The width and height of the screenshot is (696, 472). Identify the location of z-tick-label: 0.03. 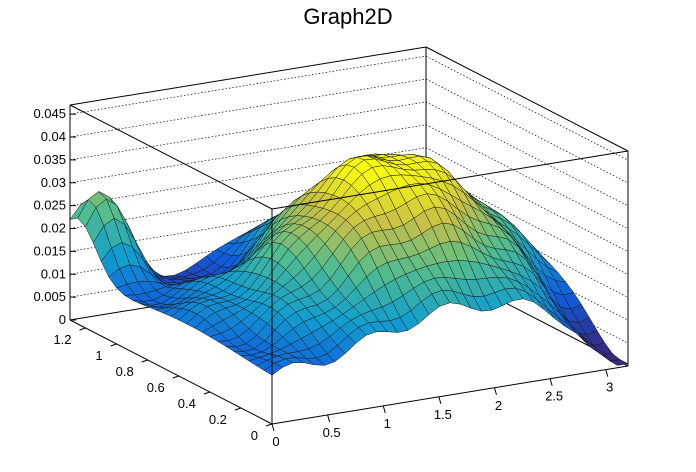
(53, 182).